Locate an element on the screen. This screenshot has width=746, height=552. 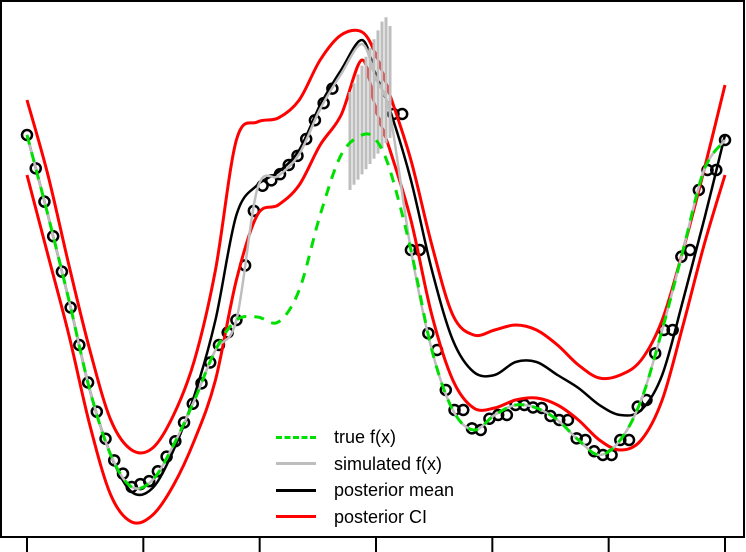
legend-label: posterior CI is located at coordinates (381, 516).